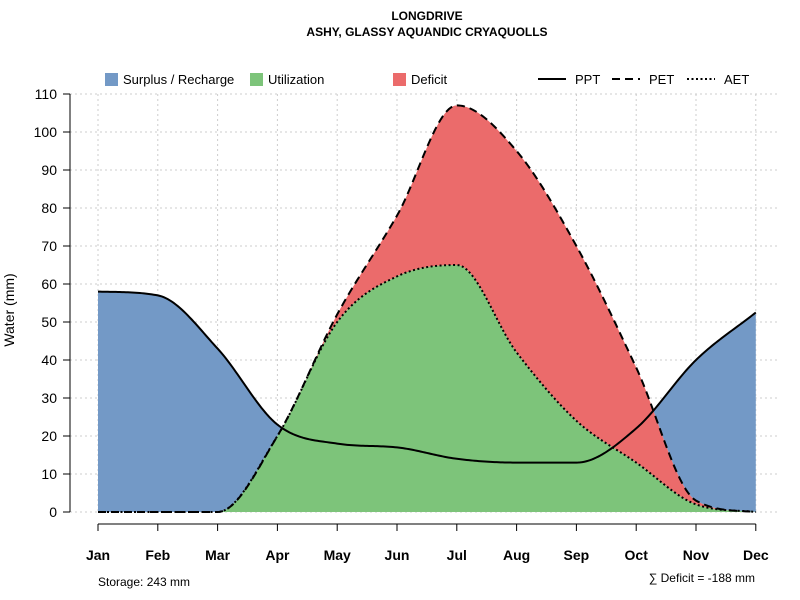 This screenshot has width=800, height=600. Describe the element at coordinates (49, 170) in the screenshot. I see `y-tick-label: 90` at that location.